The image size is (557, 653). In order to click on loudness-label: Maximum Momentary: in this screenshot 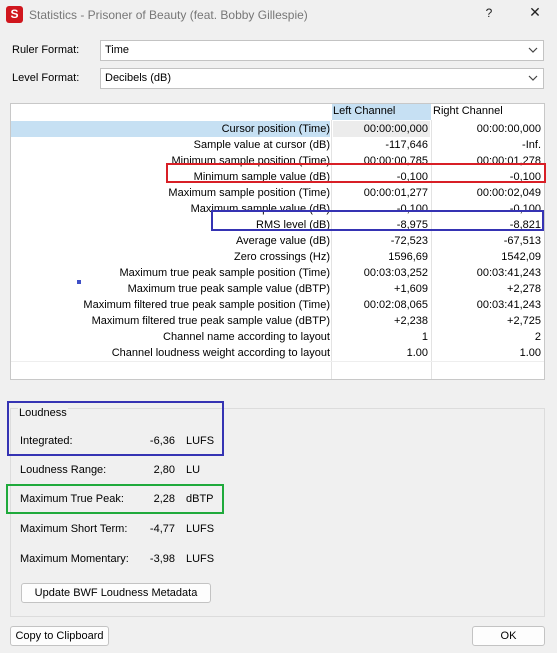, I will do `click(74, 559)`.